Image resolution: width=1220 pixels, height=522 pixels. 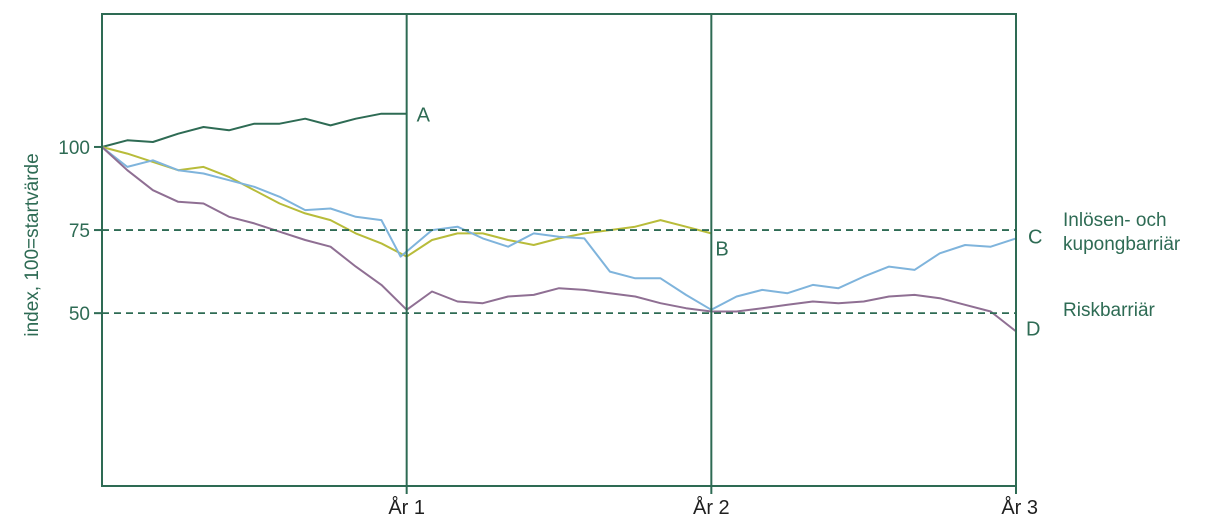 What do you see at coordinates (79, 314) in the screenshot?
I see `y-tick-label: 50` at bounding box center [79, 314].